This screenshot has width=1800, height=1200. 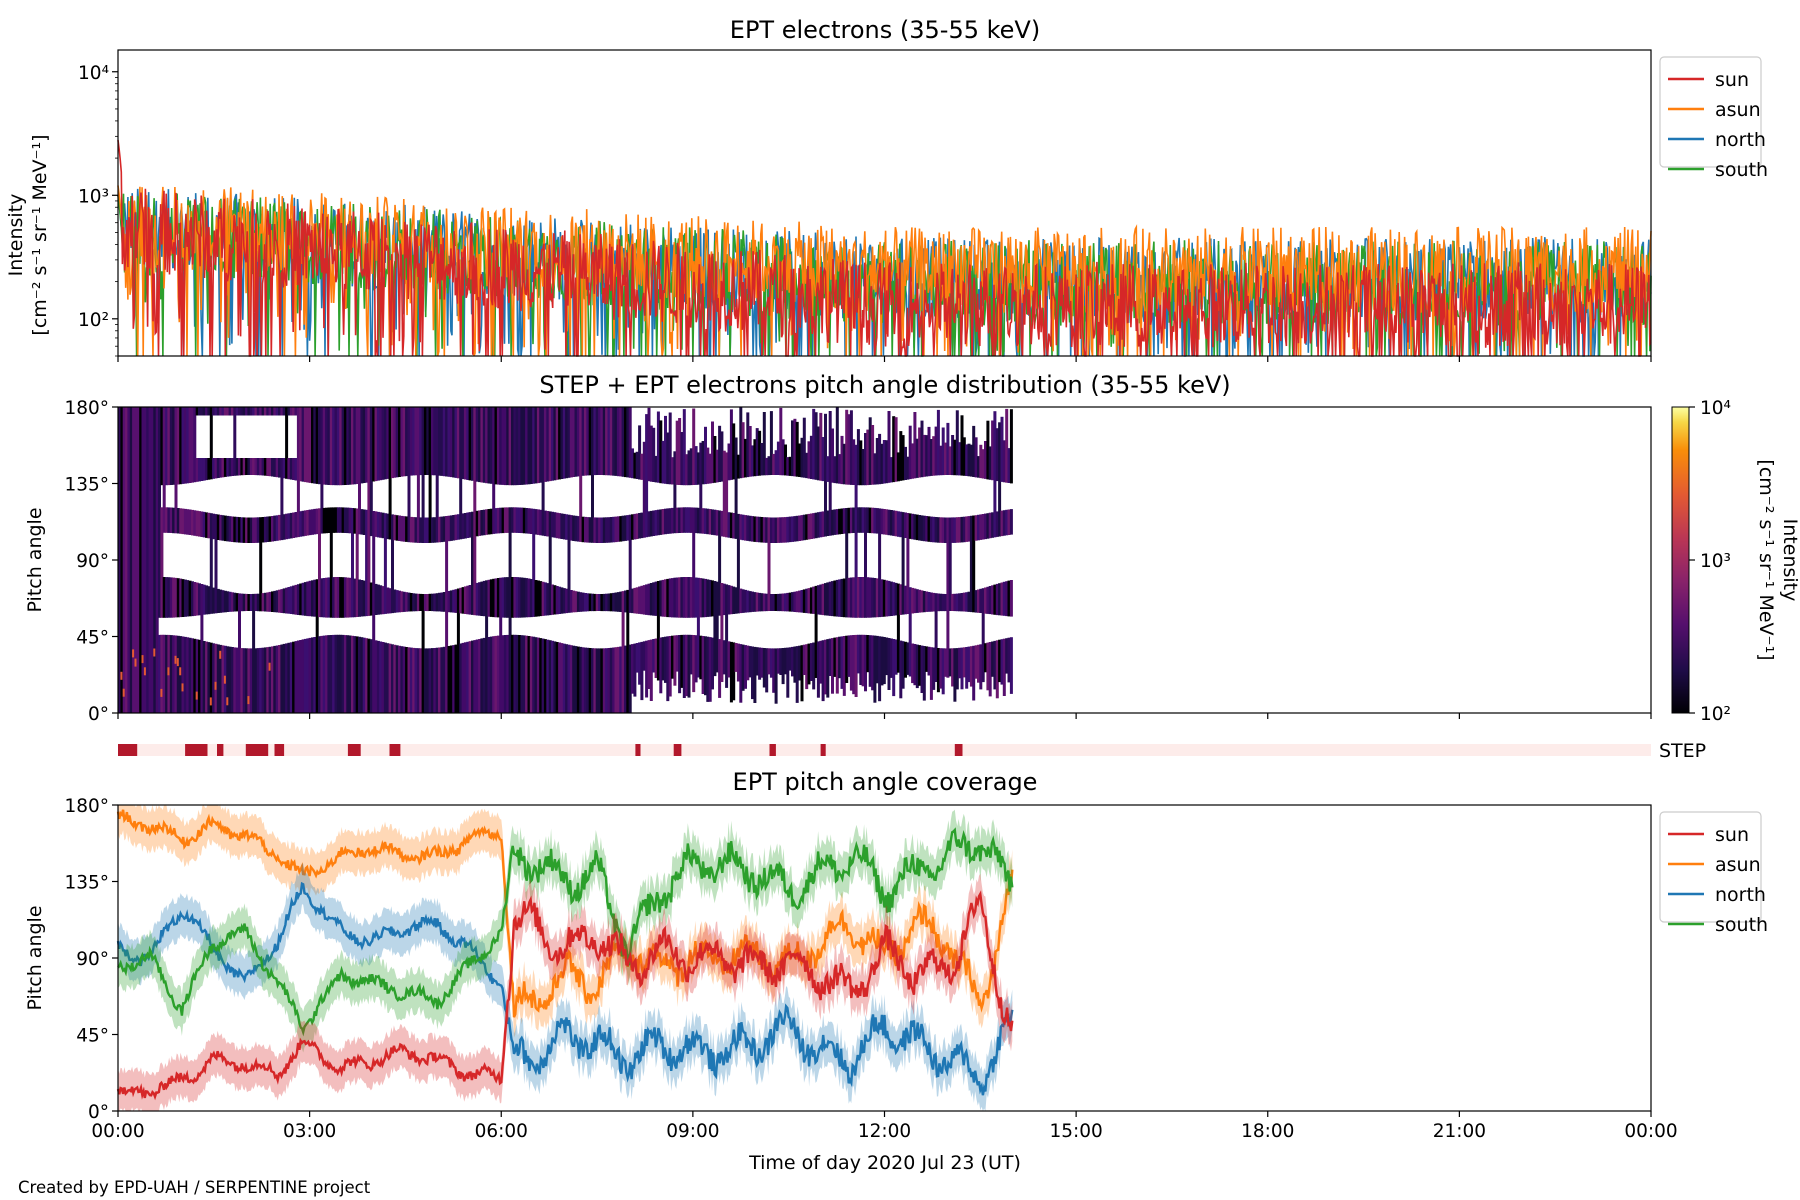 I want to click on coverage-xtick-label: 00:00, so click(x=1650, y=1131).